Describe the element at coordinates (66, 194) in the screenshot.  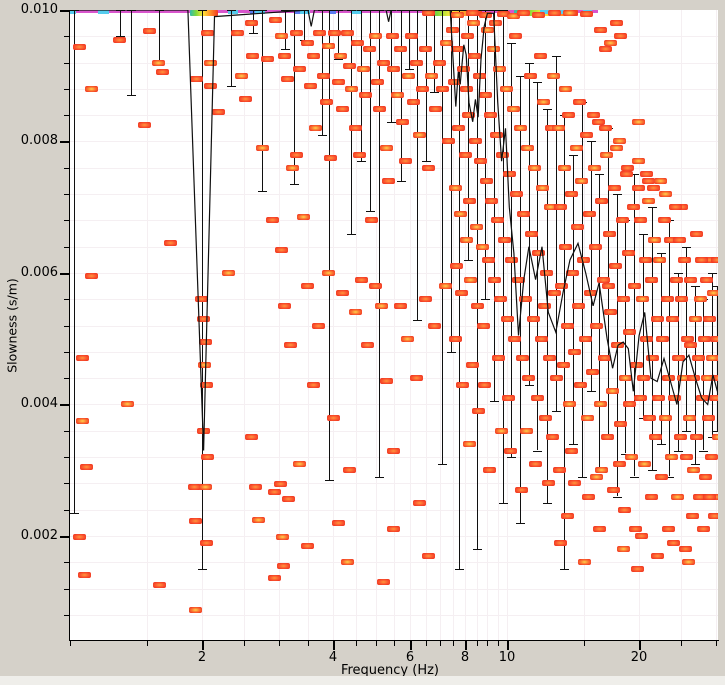
I see `y-axis-minor-tick` at that location.